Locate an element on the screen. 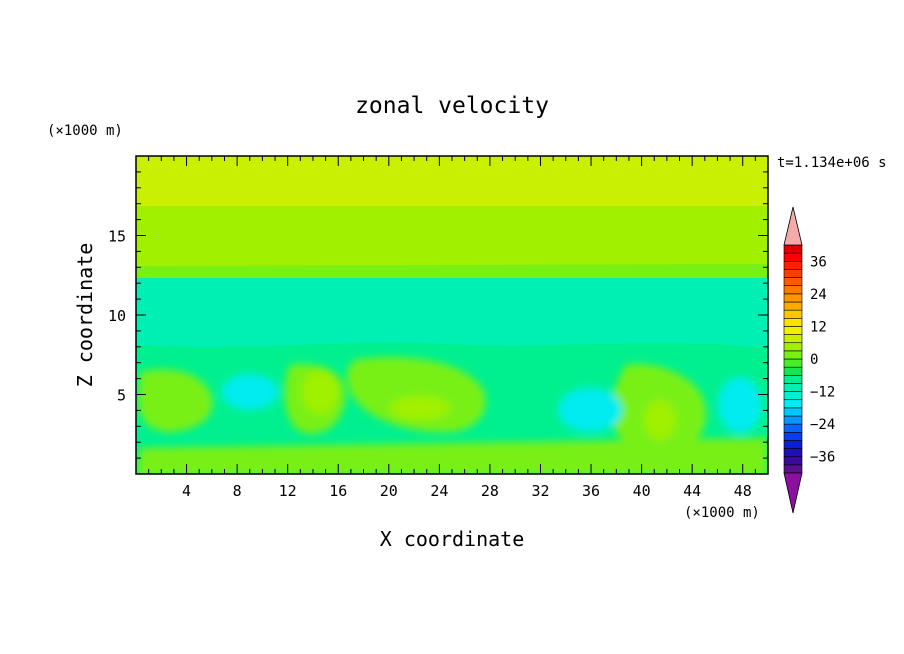 The image size is (904, 654). colorbar-over-arrow is located at coordinates (793, 226).